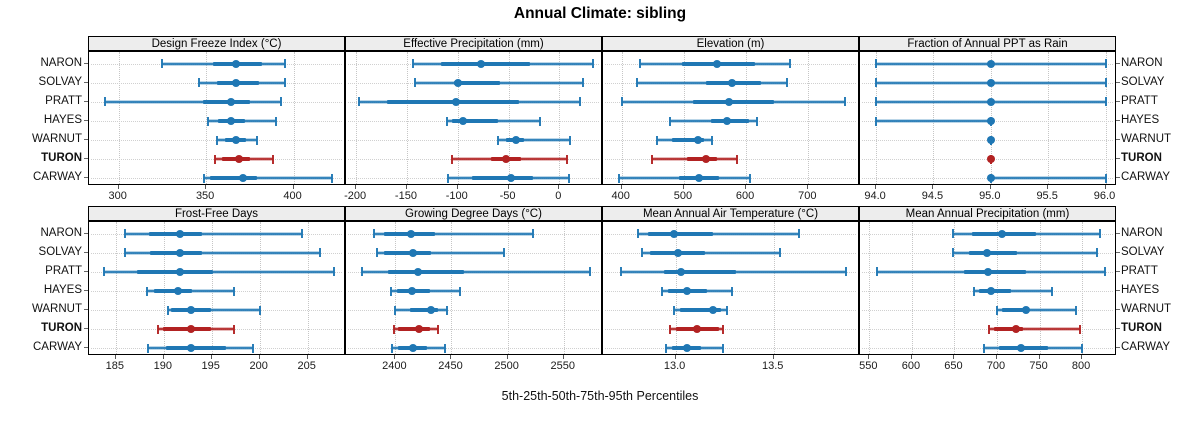 The height and width of the screenshot is (425, 1200). What do you see at coordinates (987, 288) in the screenshot?
I see `panel-mean-annual-precipitation-mm` at bounding box center [987, 288].